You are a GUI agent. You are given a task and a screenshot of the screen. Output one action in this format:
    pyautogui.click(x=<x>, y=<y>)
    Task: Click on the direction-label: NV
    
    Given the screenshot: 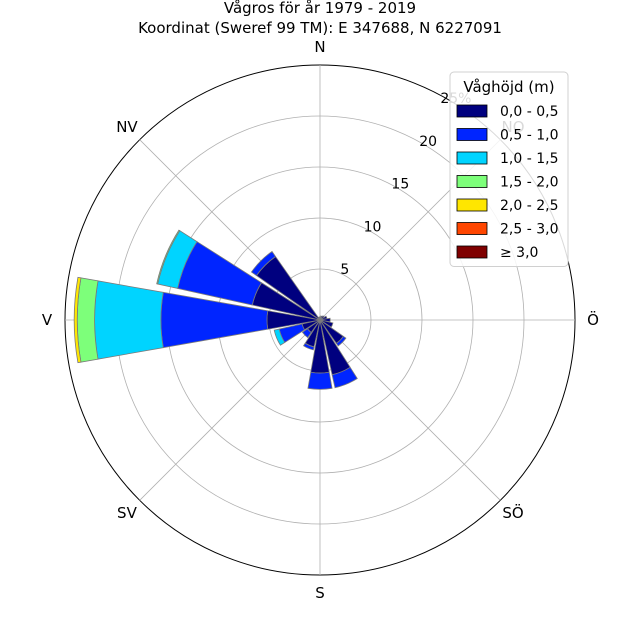 What is the action you would take?
    pyautogui.click(x=127, y=127)
    